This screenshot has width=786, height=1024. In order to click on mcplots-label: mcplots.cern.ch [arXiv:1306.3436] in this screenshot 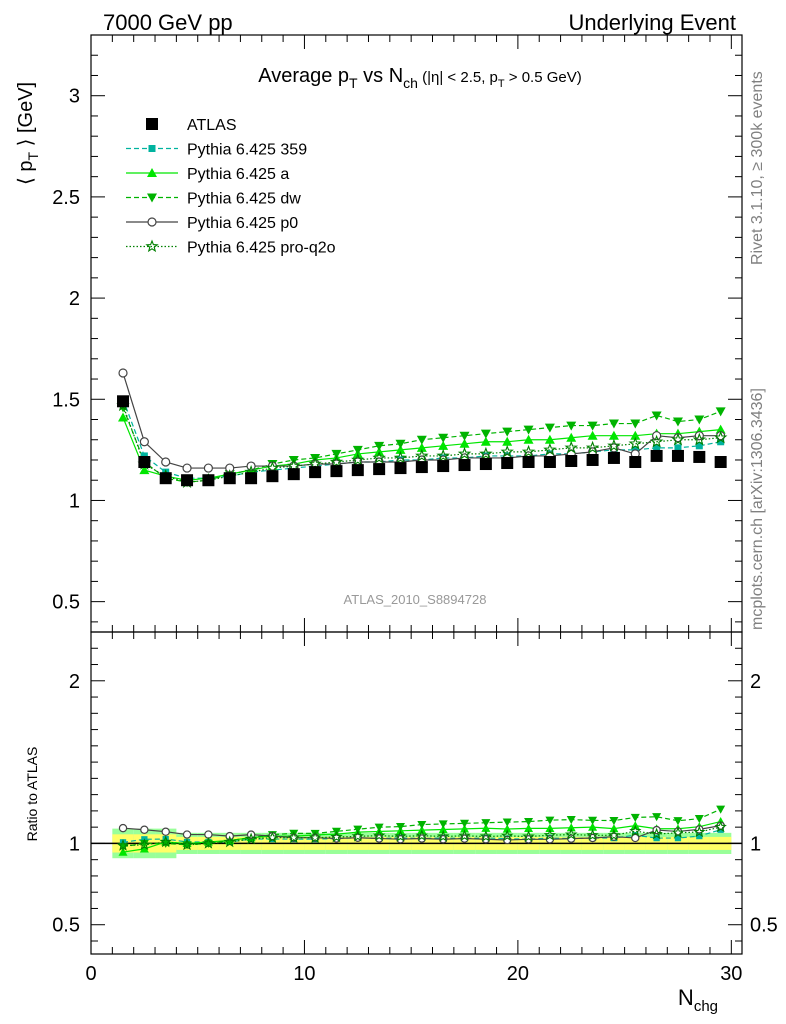, I will do `click(757, 509)`.